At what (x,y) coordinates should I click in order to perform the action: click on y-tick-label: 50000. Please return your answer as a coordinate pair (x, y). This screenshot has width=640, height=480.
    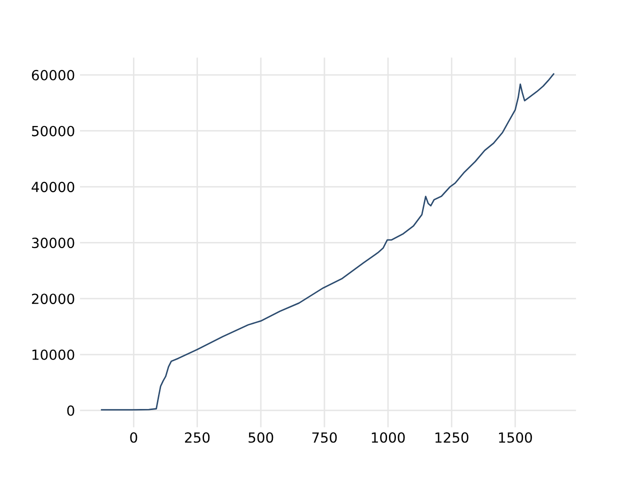
    Looking at the image, I should click on (53, 131).